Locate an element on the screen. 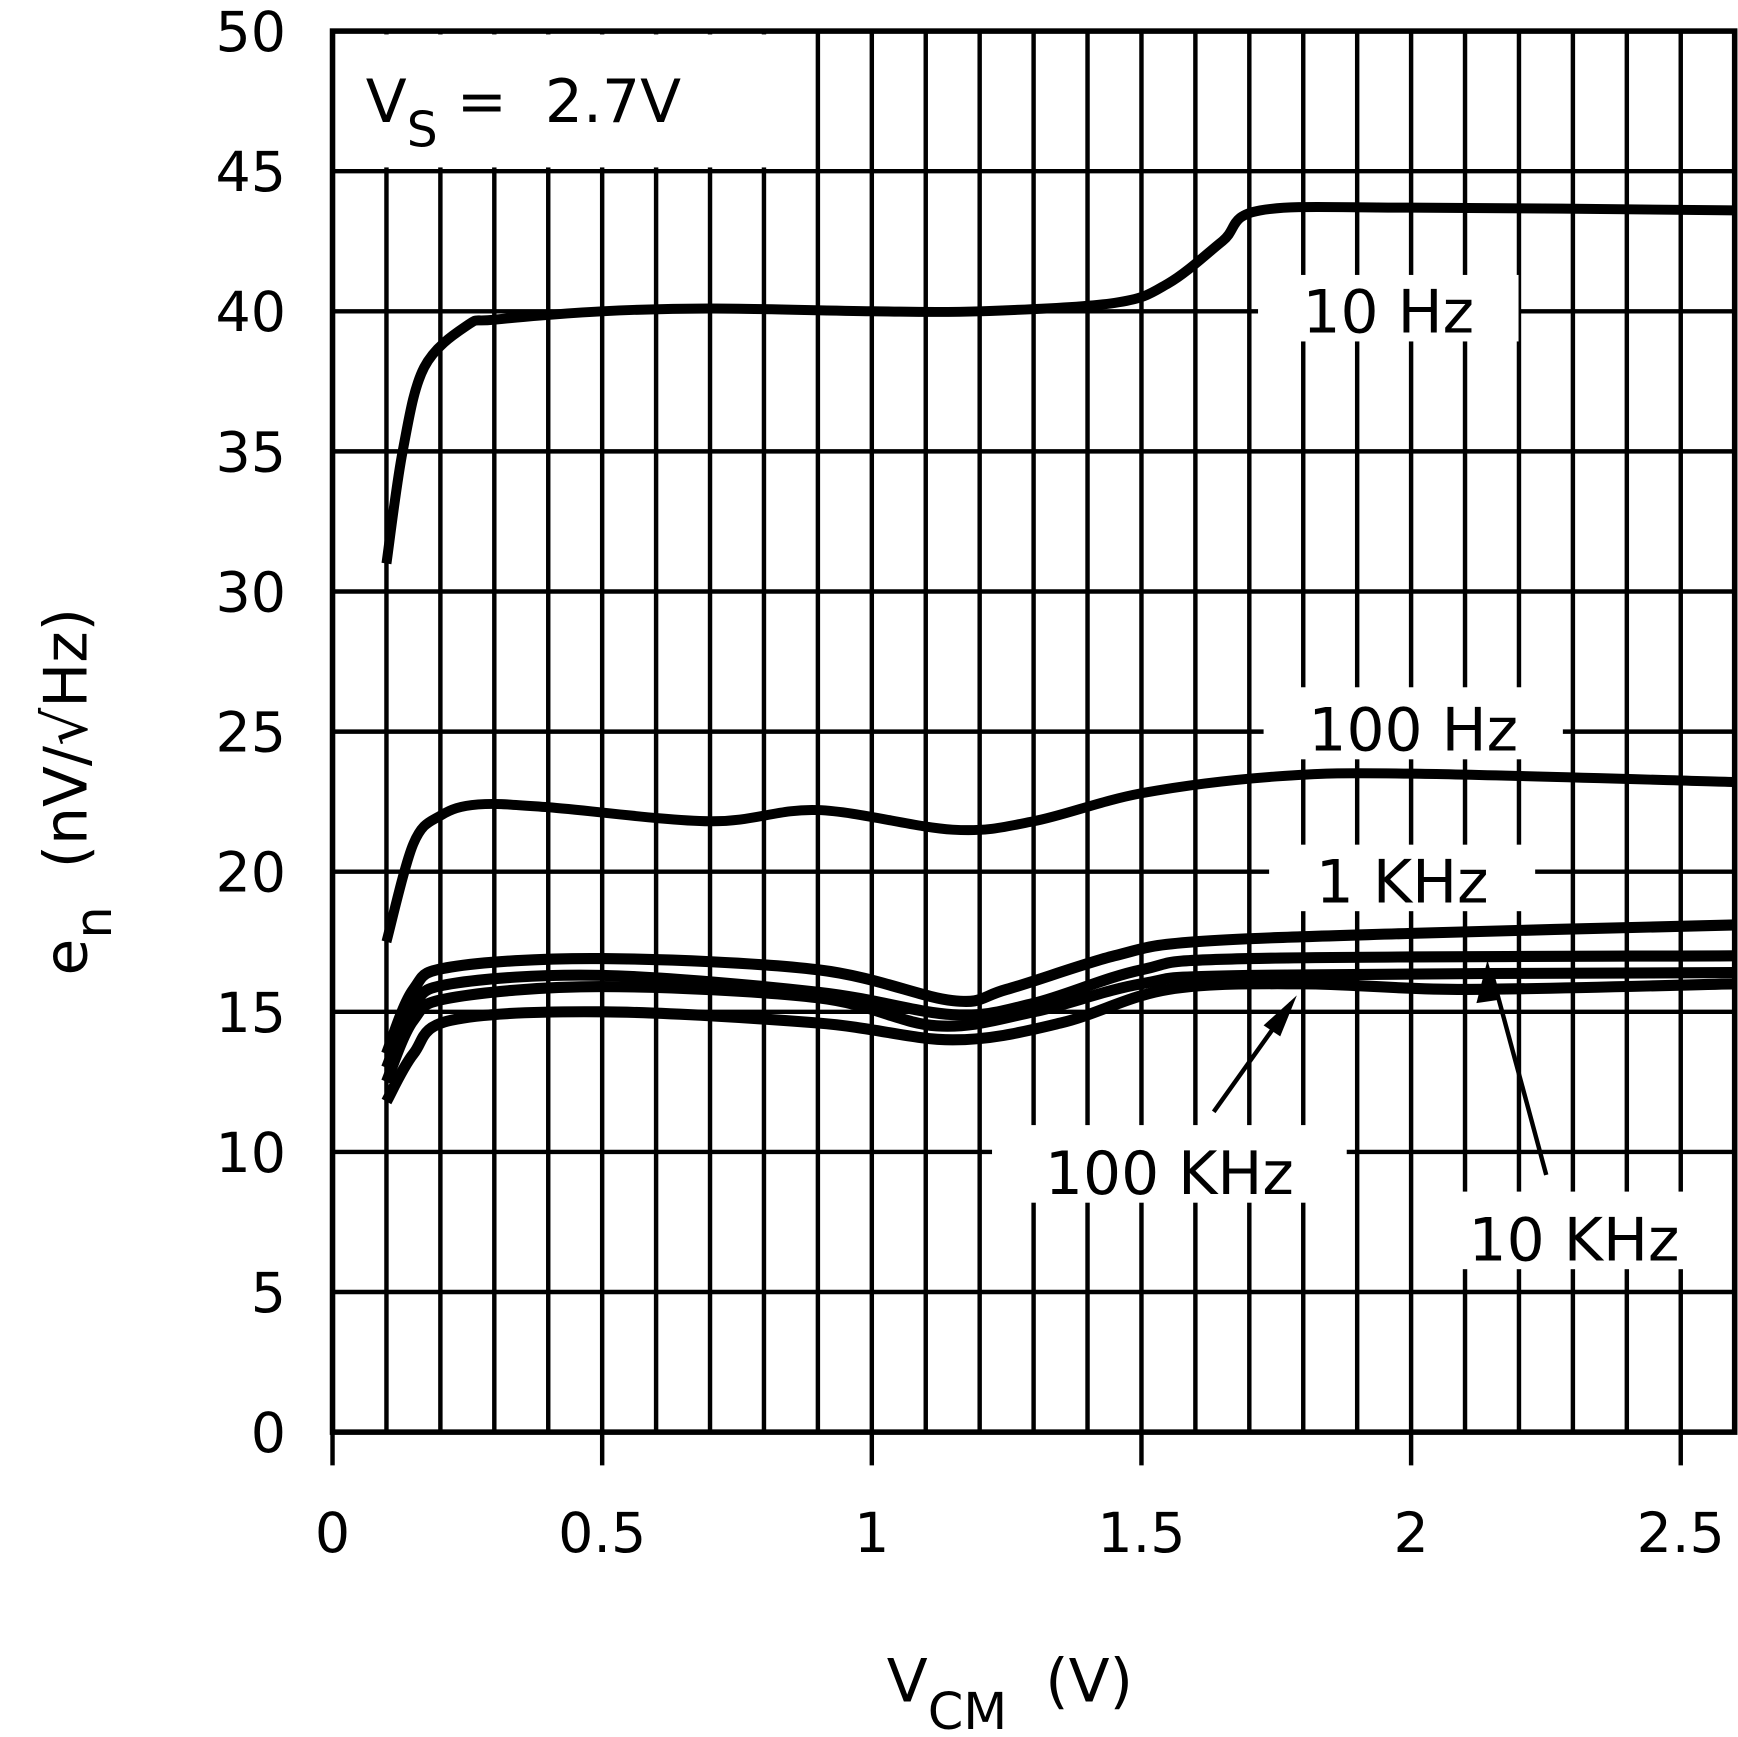 The width and height of the screenshot is (1738, 1737). xlabel-main: V is located at coordinates (907, 1681).